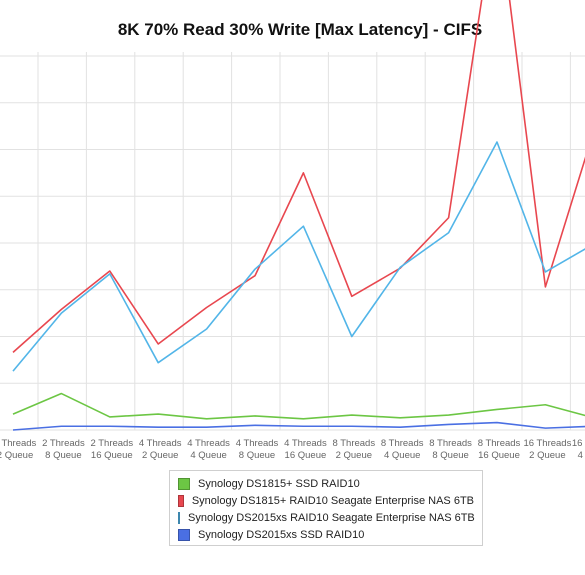  What do you see at coordinates (281, 534) in the screenshot?
I see `legend-label: Synology DS2015xs SSD RAID10` at bounding box center [281, 534].